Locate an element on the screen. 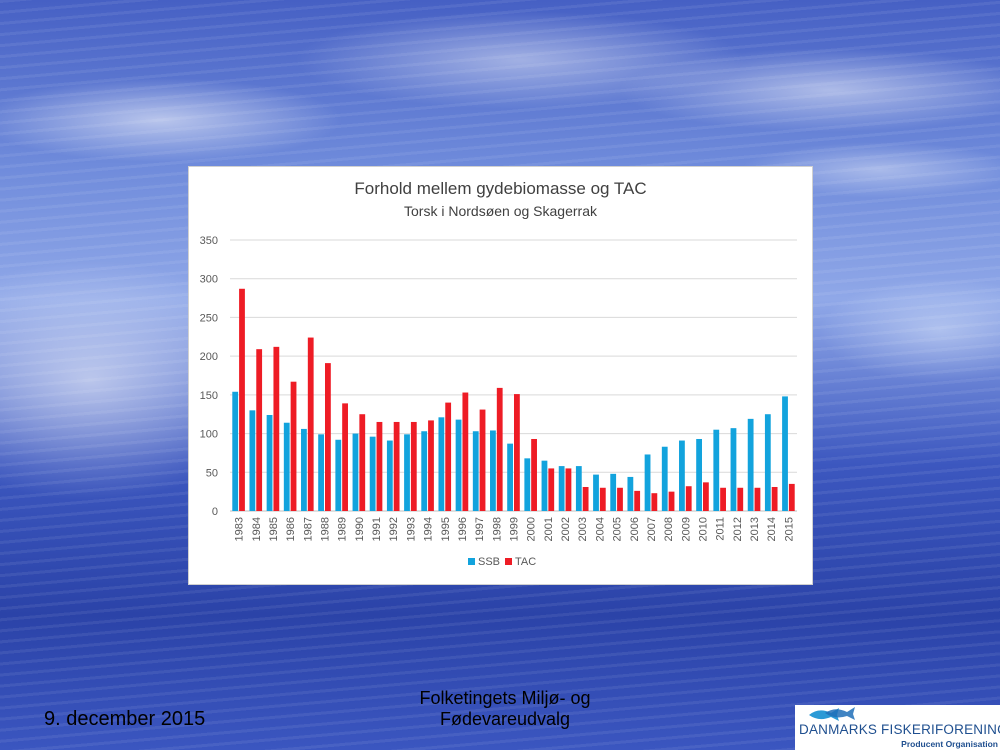  x-tick-label: 2011 is located at coordinates (721, 529).